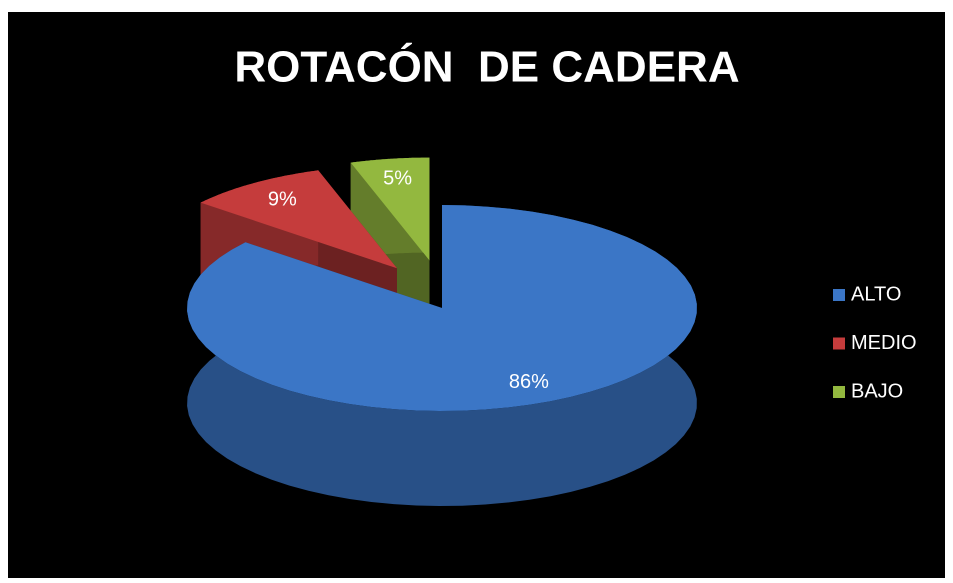  Describe the element at coordinates (486, 67) in the screenshot. I see `chart-title: ROTACÓN DE CADERA` at that location.